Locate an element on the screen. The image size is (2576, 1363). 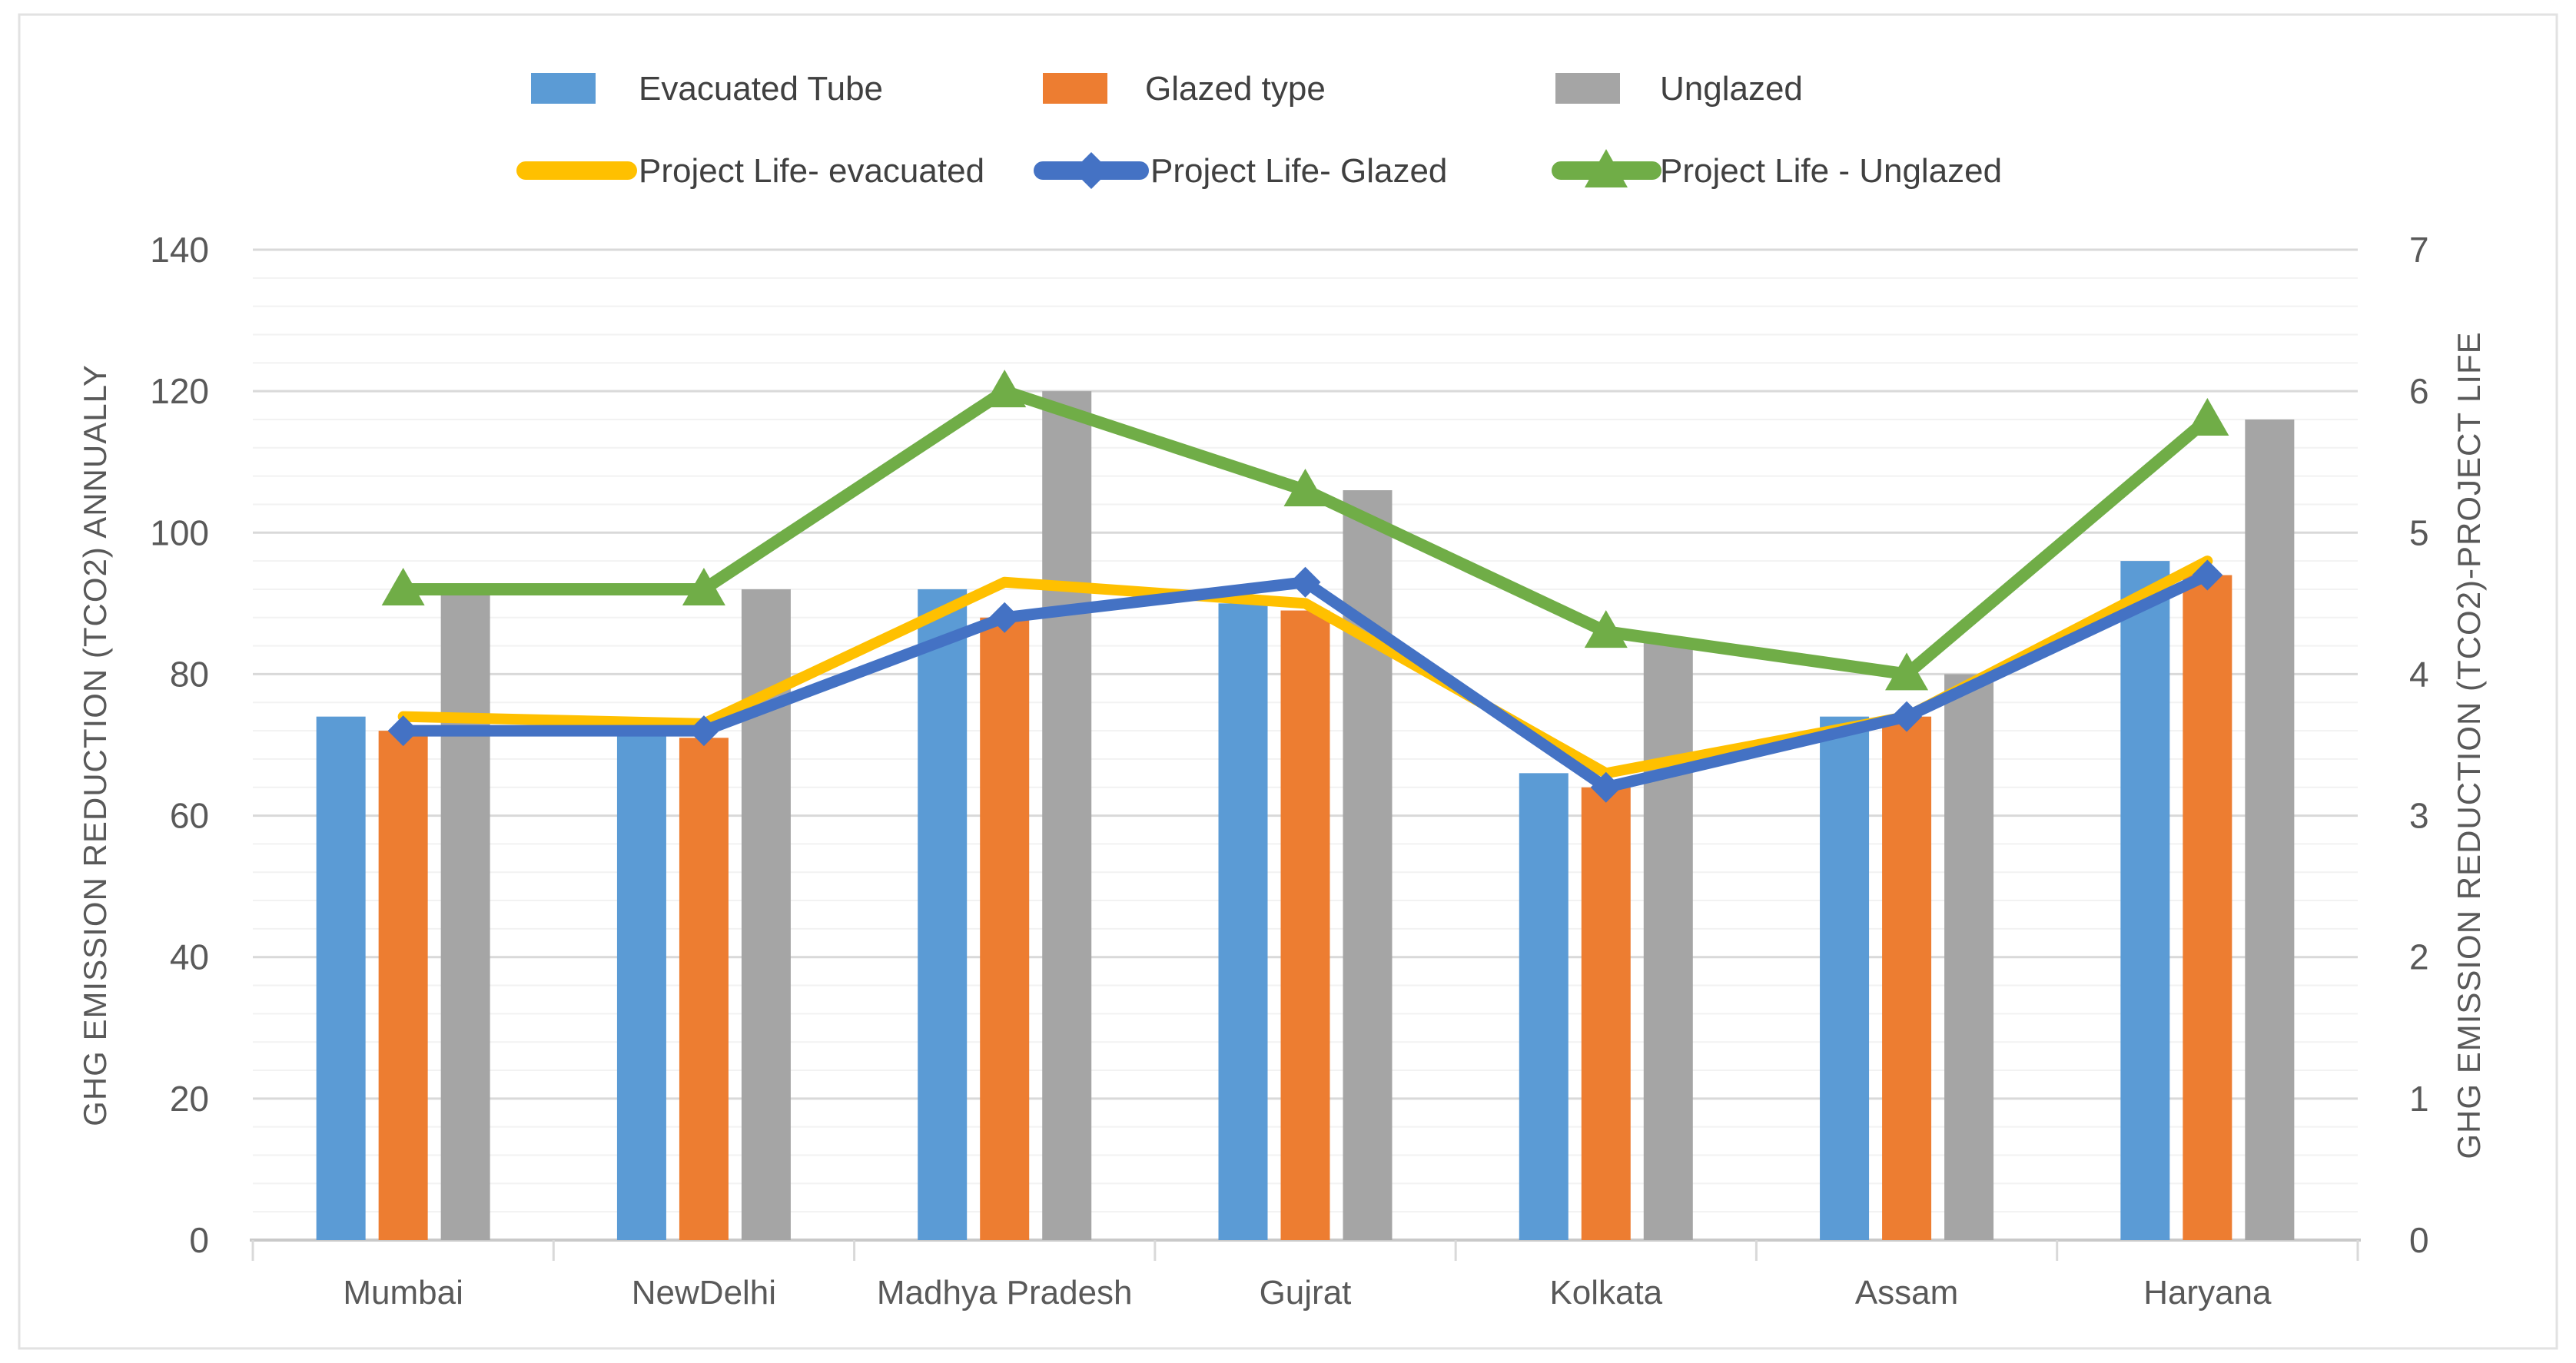
bar-evacuated-tube-newdelhi is located at coordinates (641, 985).